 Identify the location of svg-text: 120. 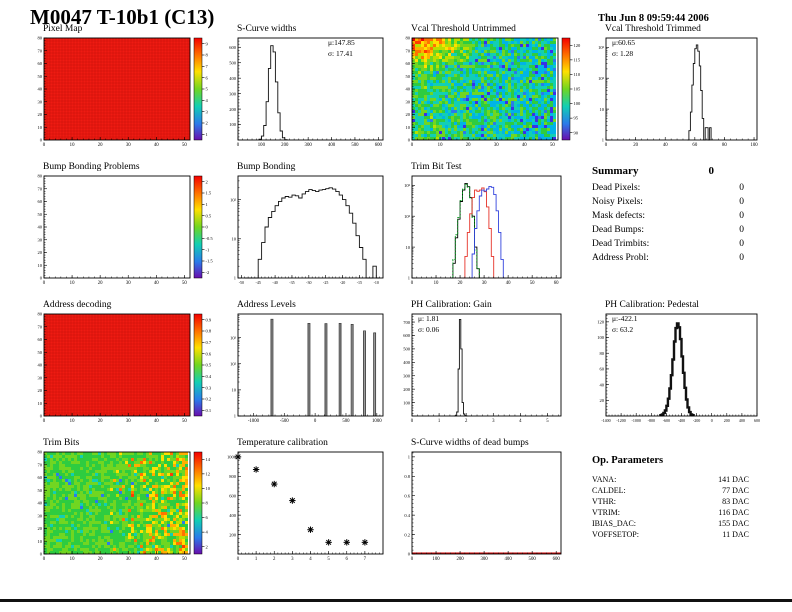
(601, 322).